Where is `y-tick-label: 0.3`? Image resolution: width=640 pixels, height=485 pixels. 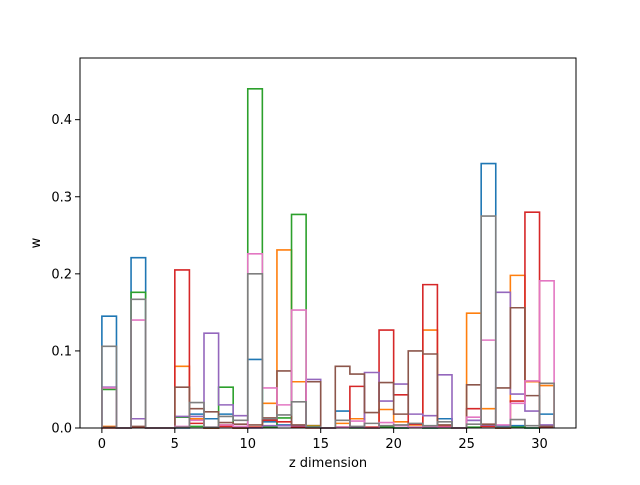
y-tick-label: 0.3 is located at coordinates (61, 197).